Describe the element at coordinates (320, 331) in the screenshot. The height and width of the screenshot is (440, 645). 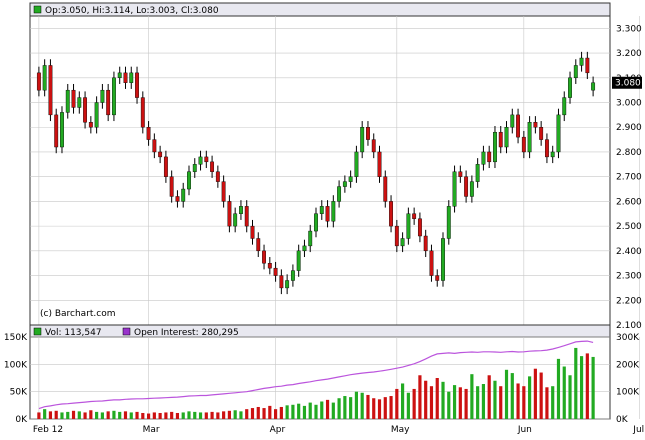
I see `volume-header-bar` at that location.